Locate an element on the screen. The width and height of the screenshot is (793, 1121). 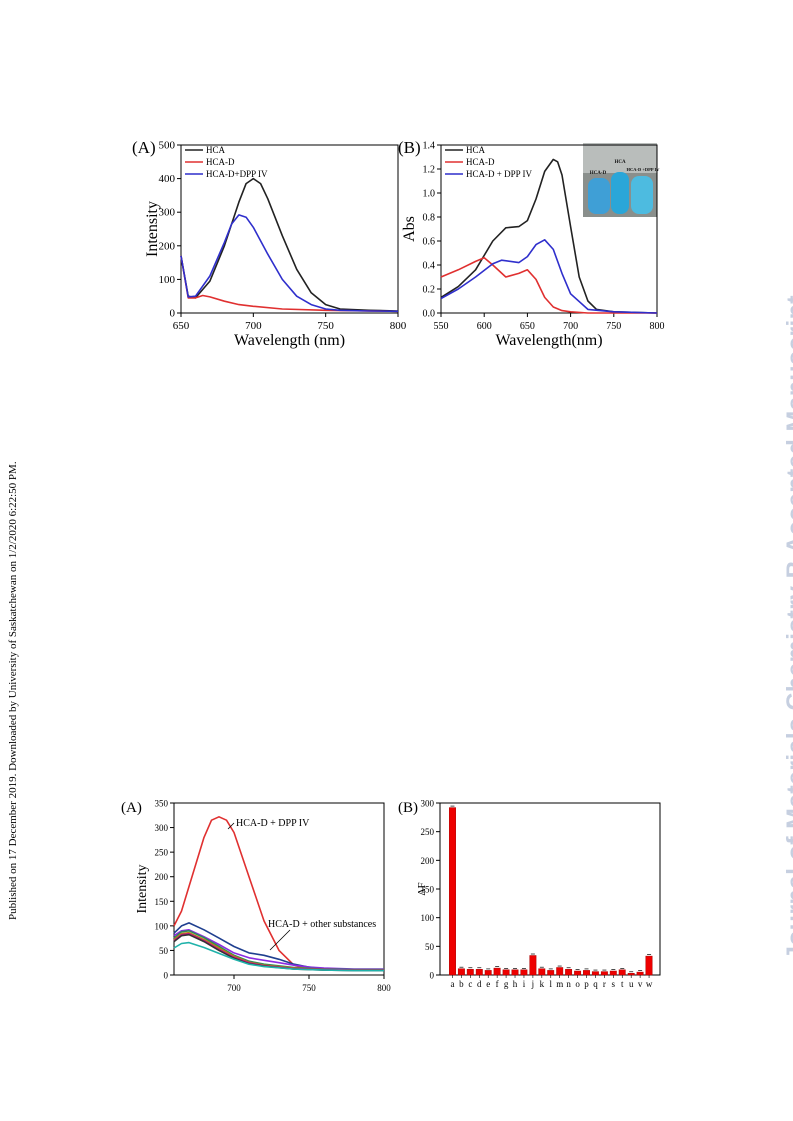
x-axis-title: Wavelength (nm) is located at coordinates (289, 340).